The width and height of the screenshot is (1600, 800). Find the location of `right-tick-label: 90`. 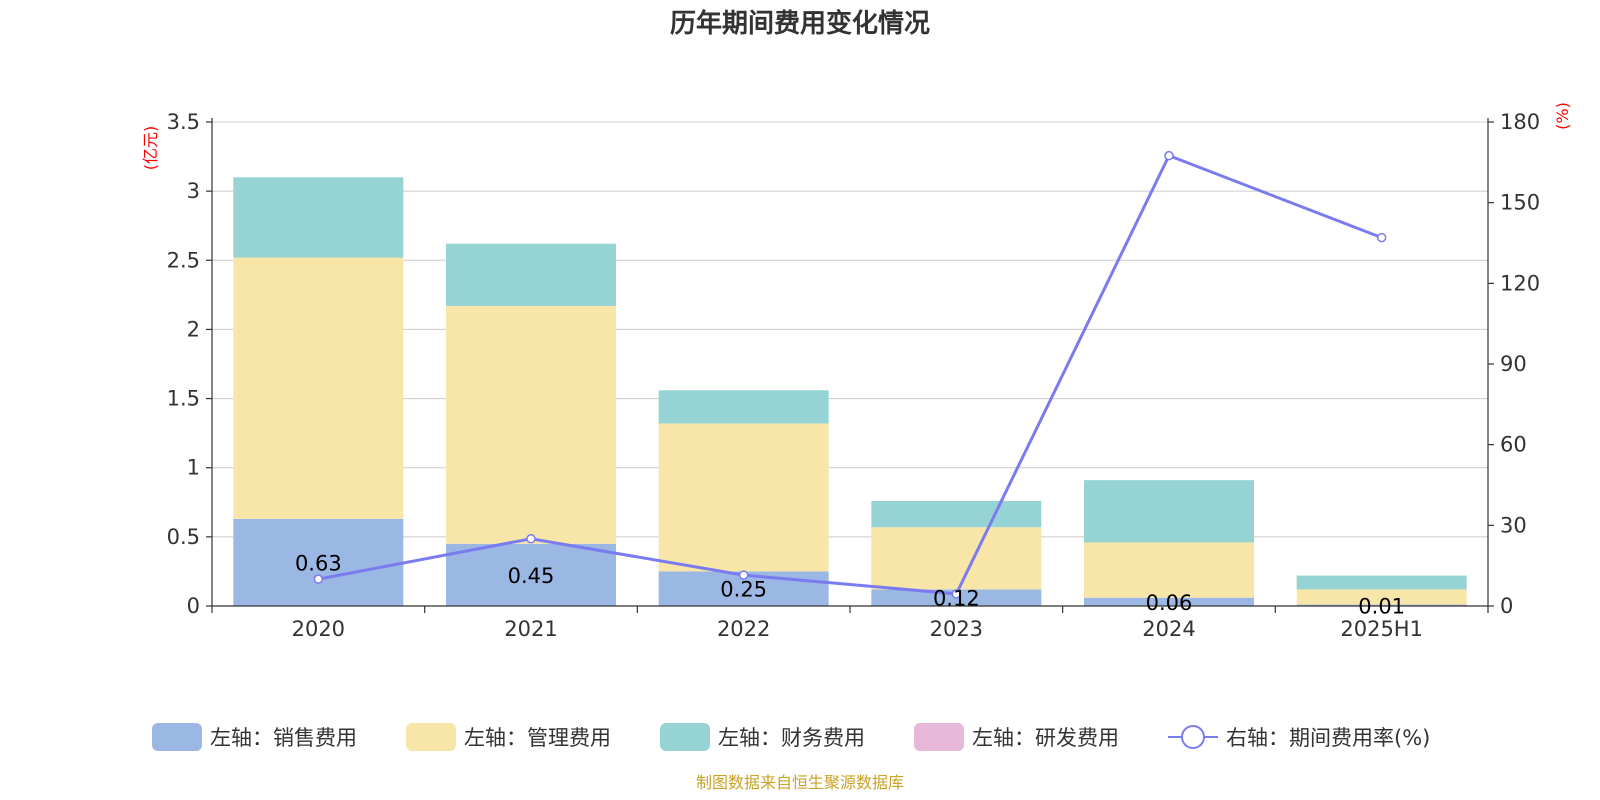

right-tick-label: 90 is located at coordinates (1513, 364).